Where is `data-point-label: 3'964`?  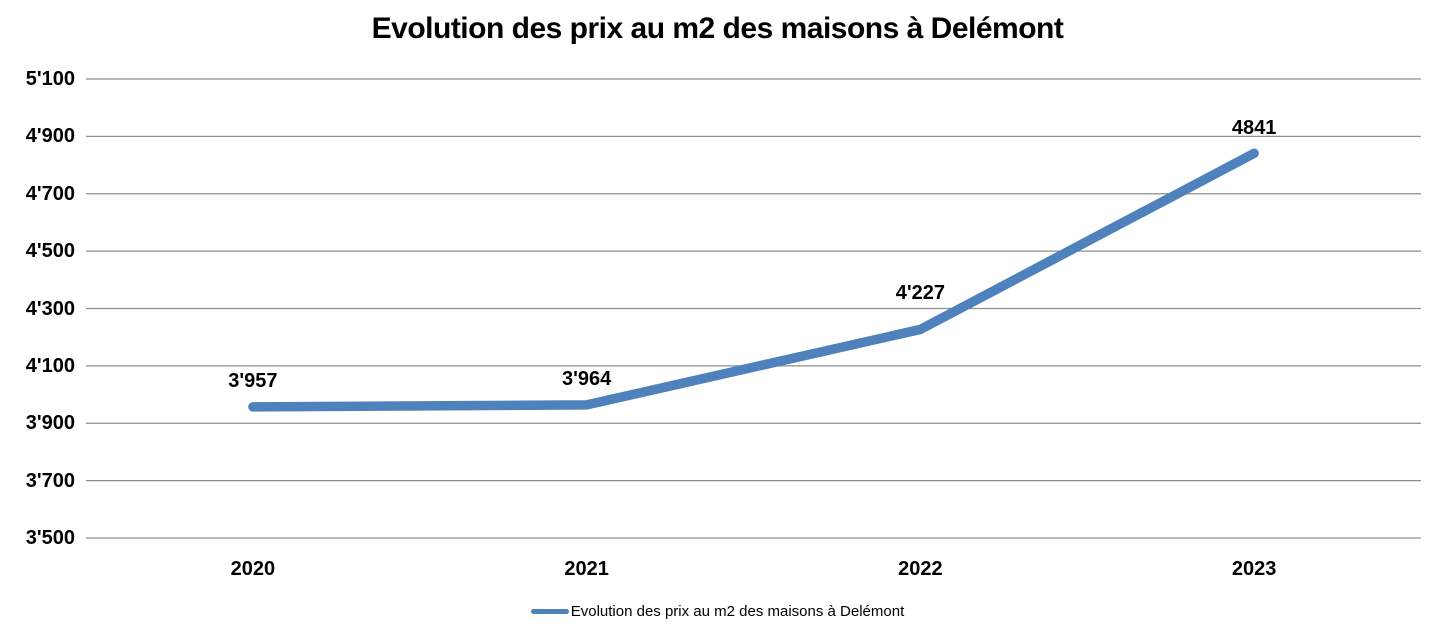 data-point-label: 3'964 is located at coordinates (587, 378).